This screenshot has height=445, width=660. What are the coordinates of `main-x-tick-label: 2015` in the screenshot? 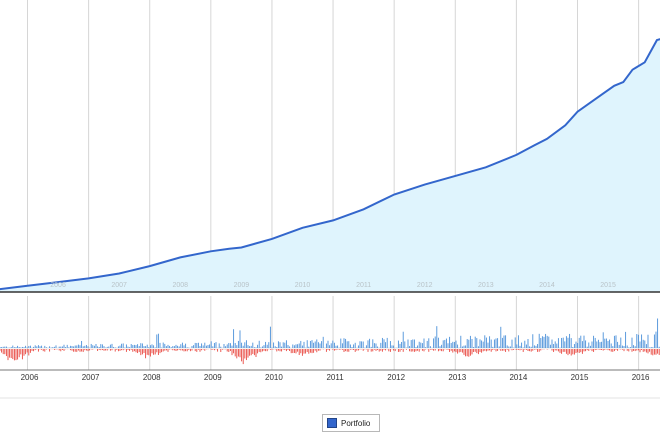 It's located at (608, 285).